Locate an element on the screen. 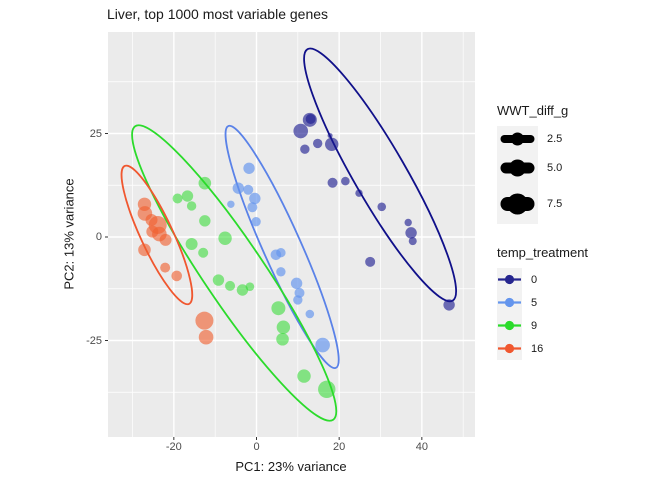  size-key-label: 7.5 is located at coordinates (555, 204).